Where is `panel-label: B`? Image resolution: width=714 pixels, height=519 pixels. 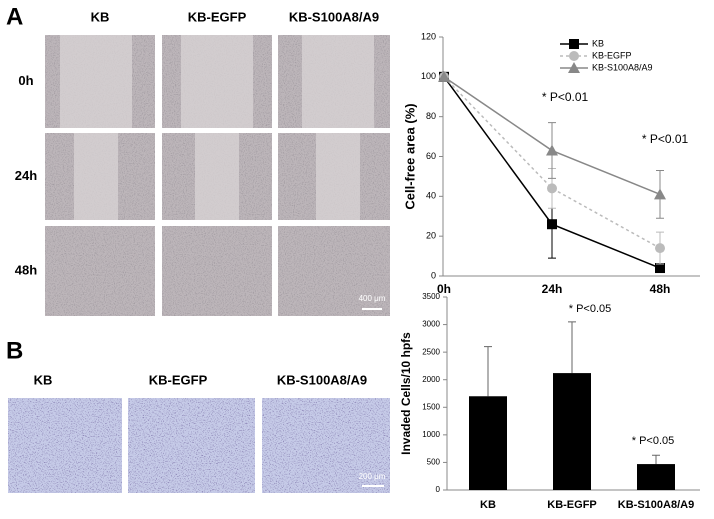
panel-label: B is located at coordinates (14, 350).